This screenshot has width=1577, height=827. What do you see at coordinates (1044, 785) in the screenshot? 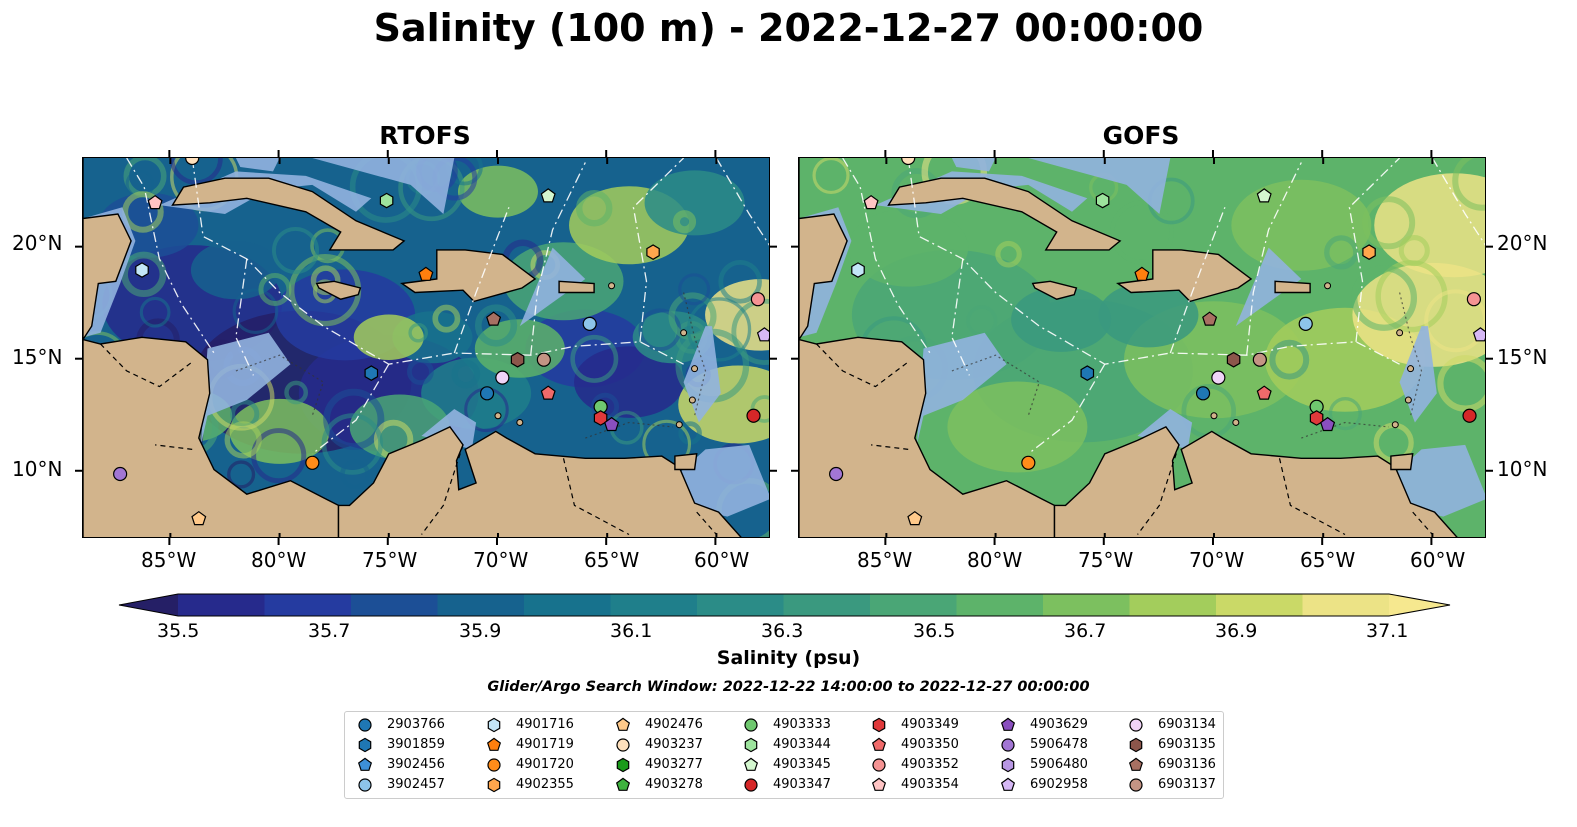
I see `legend-item-6902958: 6902958` at bounding box center [1044, 785].